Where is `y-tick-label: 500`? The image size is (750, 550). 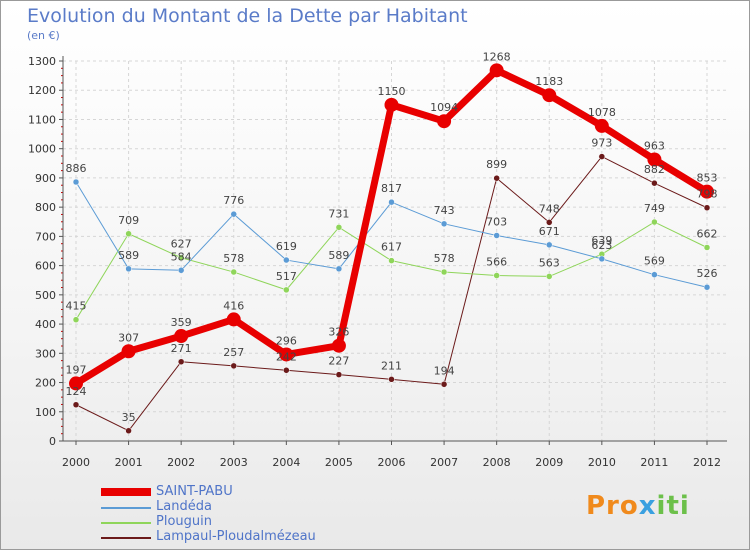
y-tick-label: 500 is located at coordinates (45, 295).